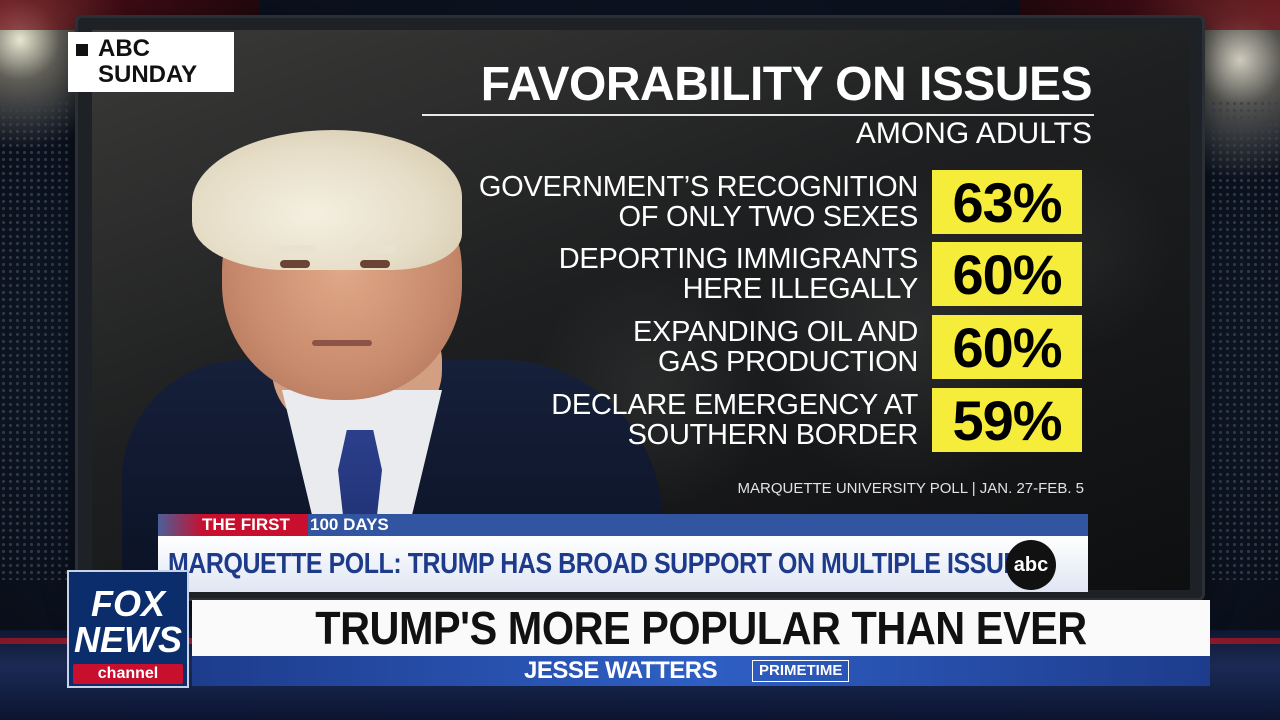 This screenshot has width=1280, height=720. Describe the element at coordinates (342, 343) in the screenshot. I see `portrait-mouth` at that location.